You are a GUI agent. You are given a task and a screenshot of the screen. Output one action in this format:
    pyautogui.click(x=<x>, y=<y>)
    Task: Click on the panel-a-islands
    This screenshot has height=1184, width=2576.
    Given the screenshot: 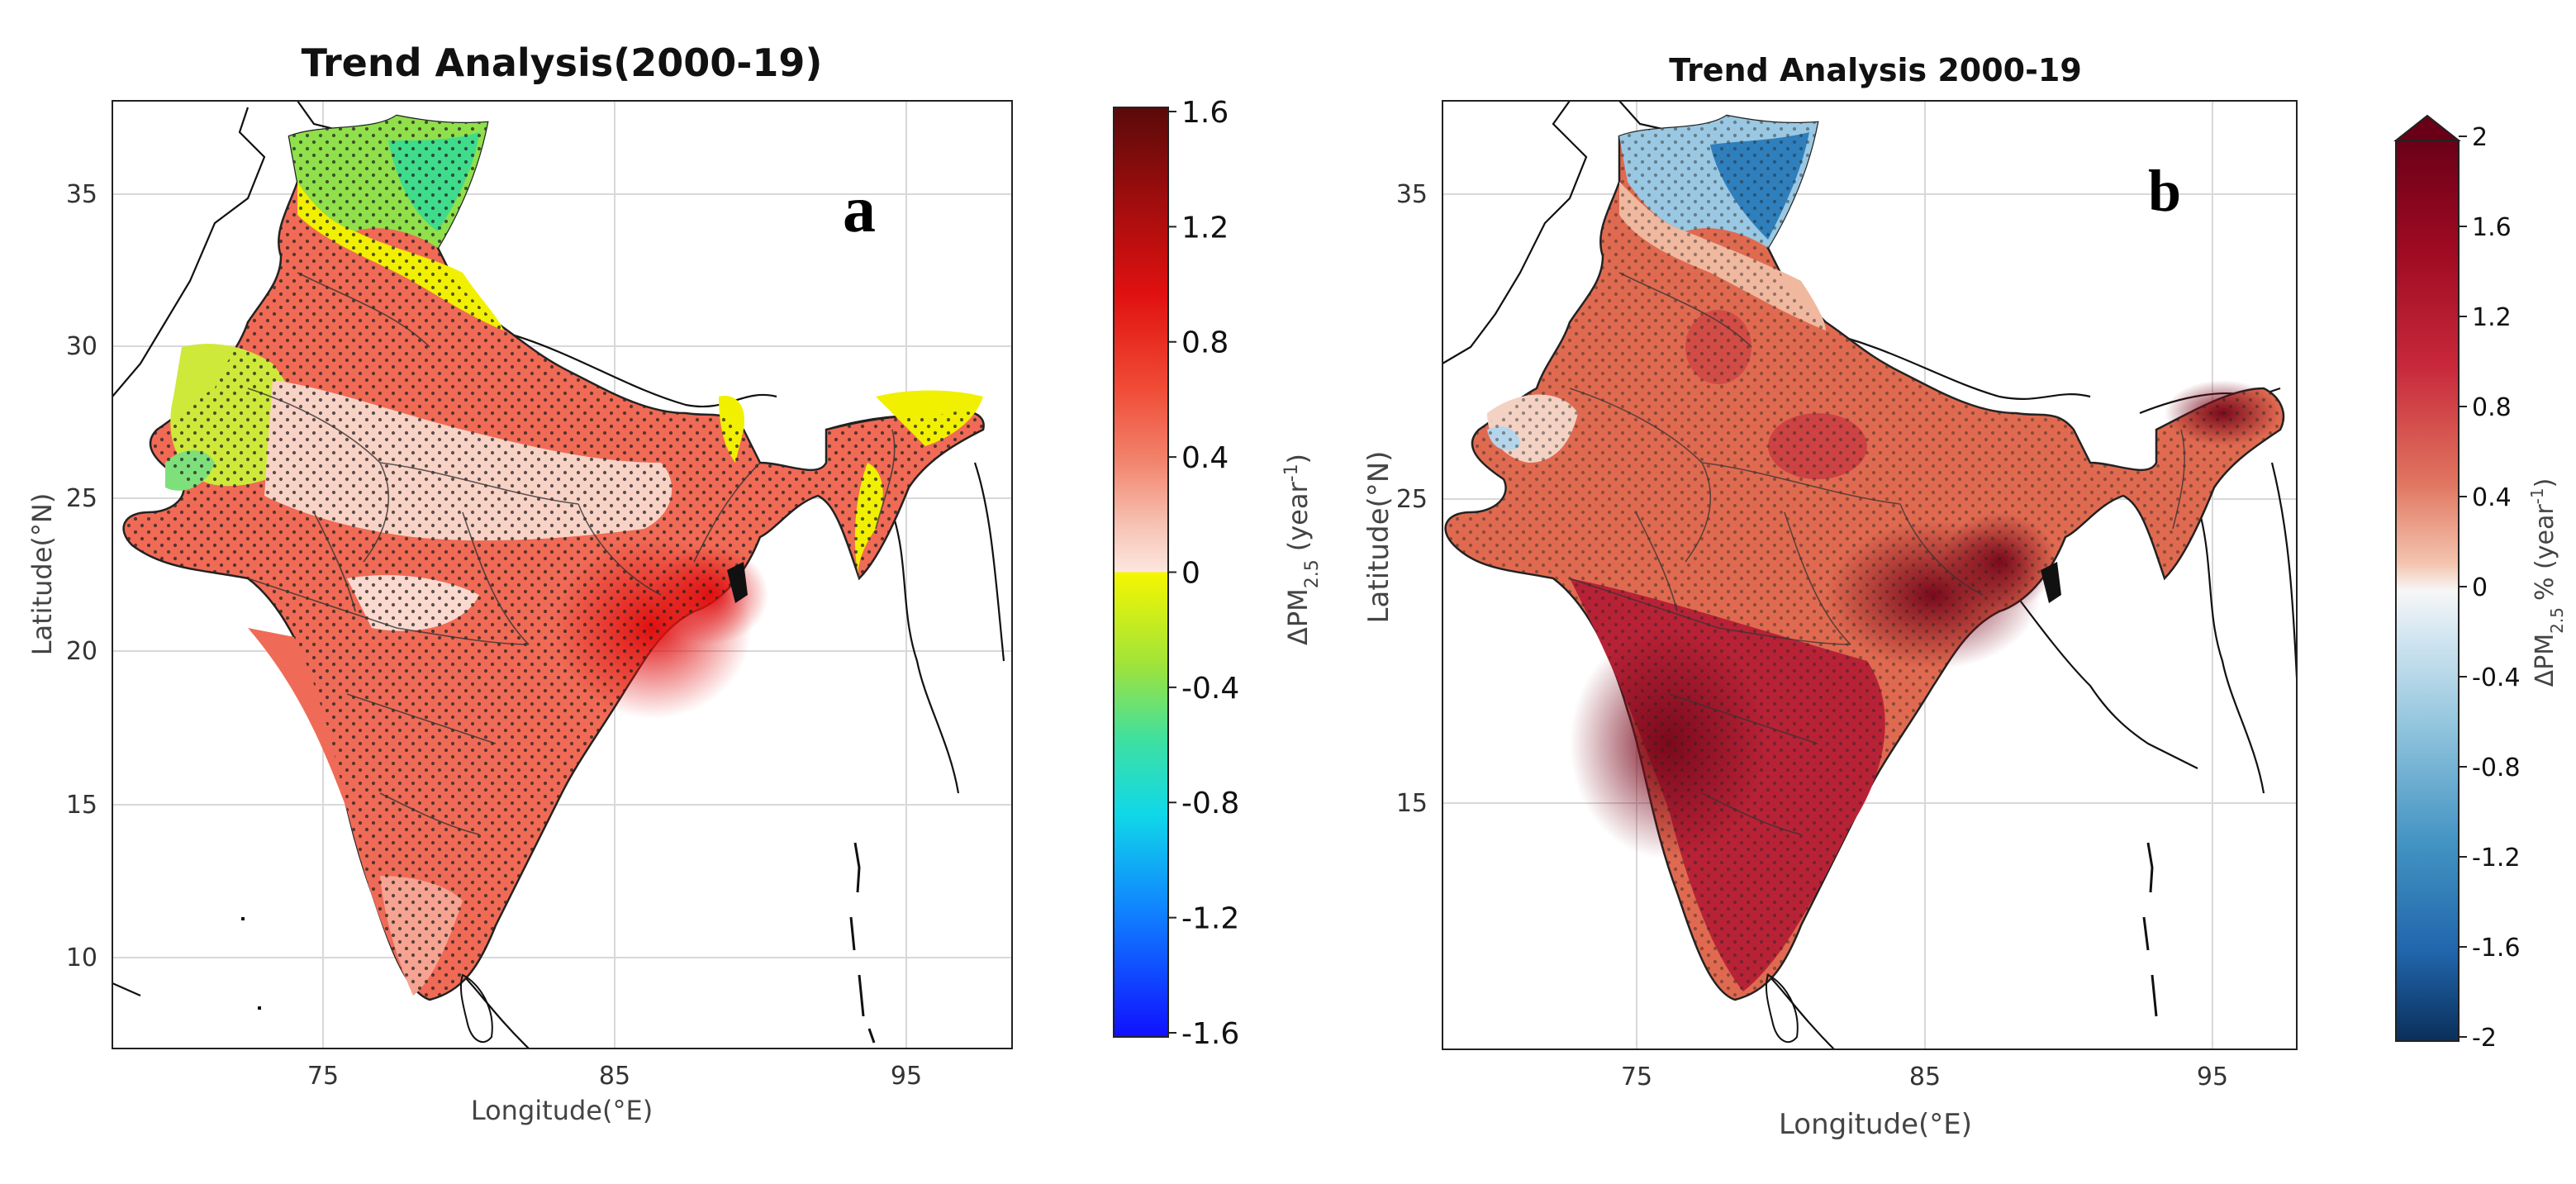 What is the action you would take?
    pyautogui.click(x=558, y=943)
    